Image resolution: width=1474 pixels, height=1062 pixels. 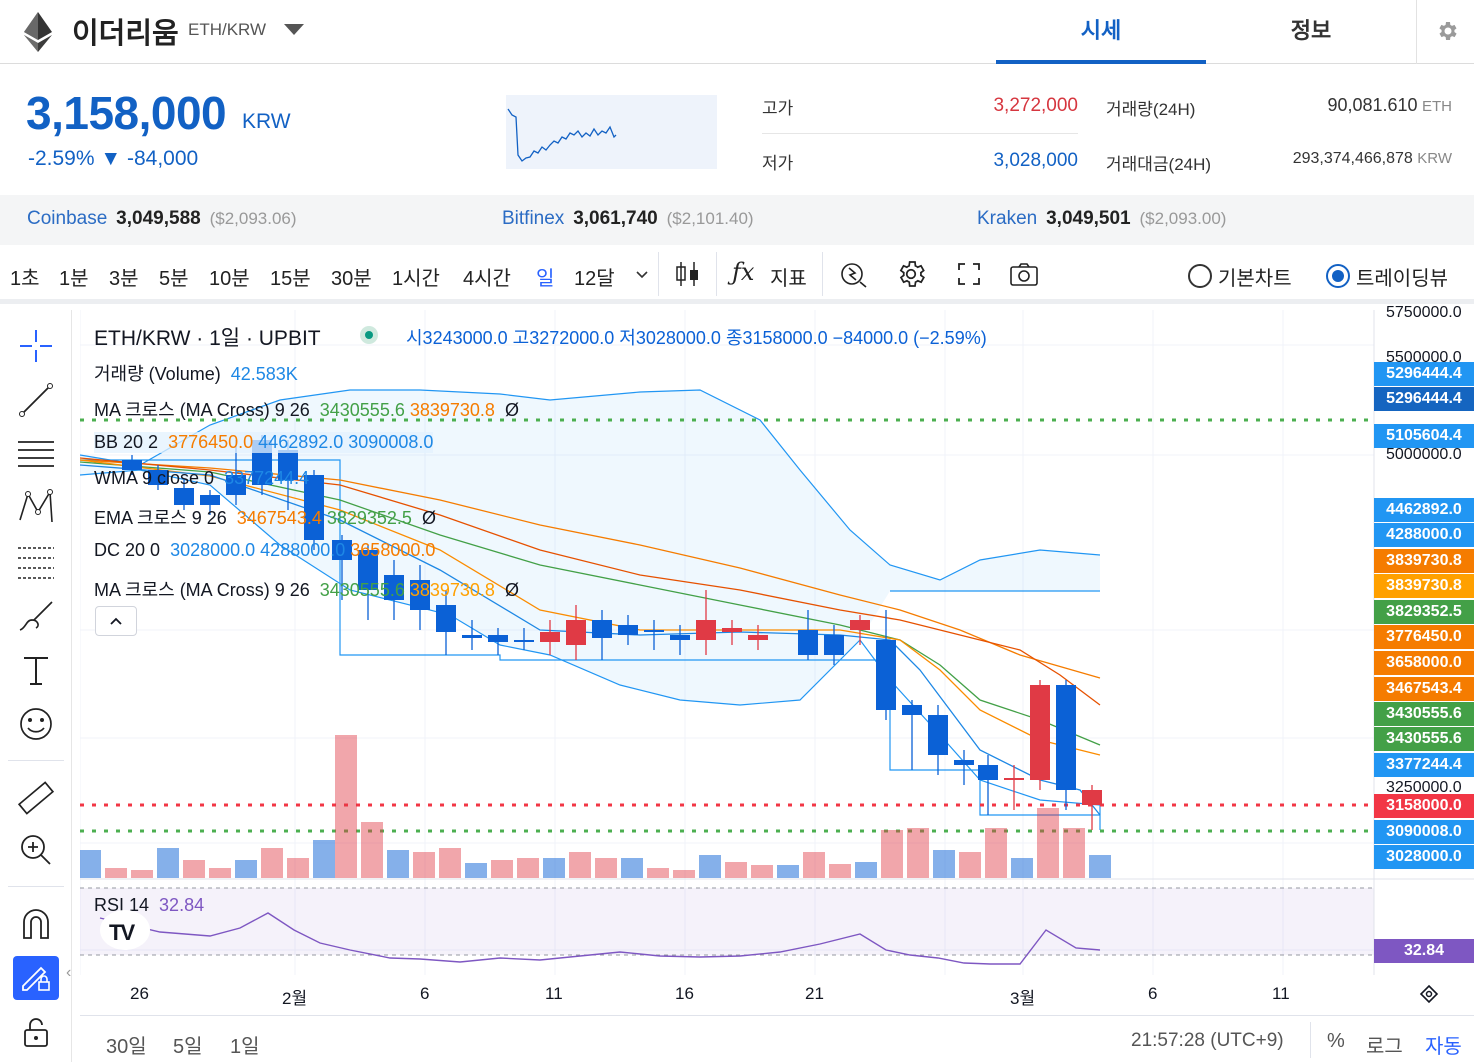 What do you see at coordinates (1336, 1041) in the screenshot?
I see `percent-button: %` at bounding box center [1336, 1041].